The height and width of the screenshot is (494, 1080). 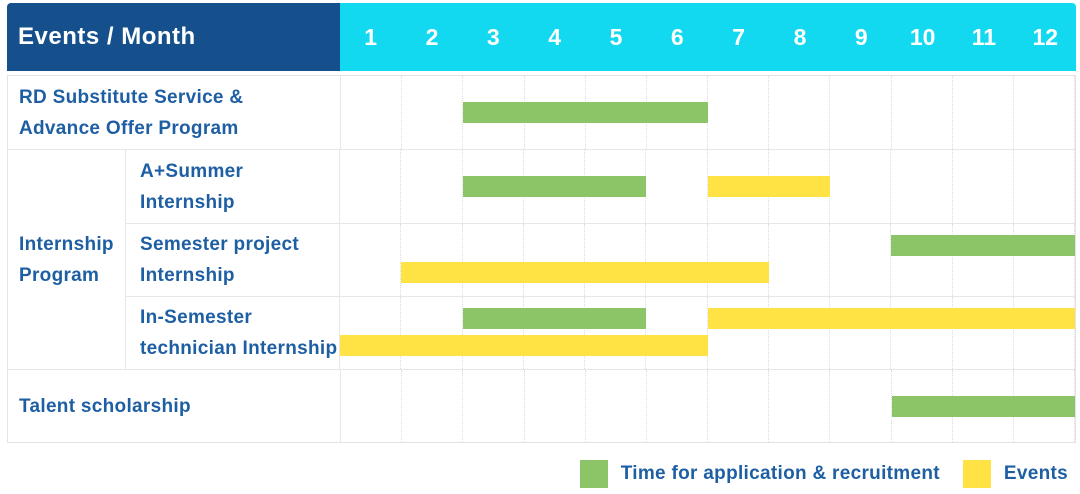 I want to click on row-label-talent-scholarship: Talent scholarship, so click(x=174, y=406).